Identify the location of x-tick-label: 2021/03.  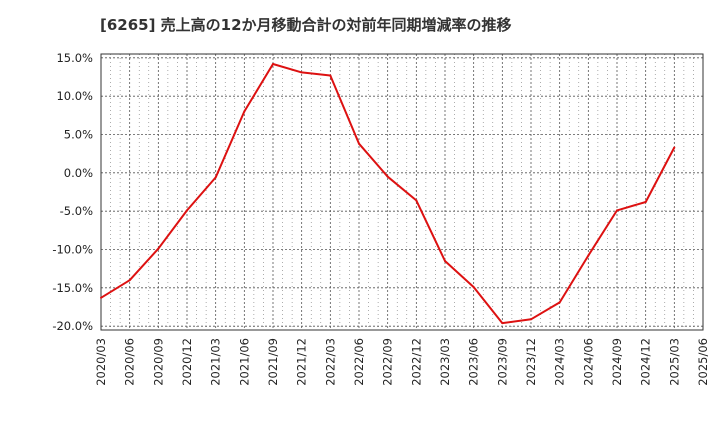
(216, 362).